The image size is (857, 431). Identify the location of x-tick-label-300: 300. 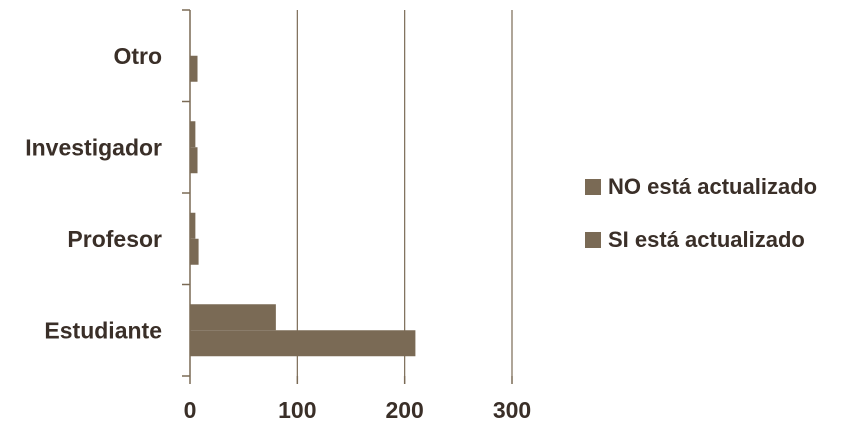
(512, 410).